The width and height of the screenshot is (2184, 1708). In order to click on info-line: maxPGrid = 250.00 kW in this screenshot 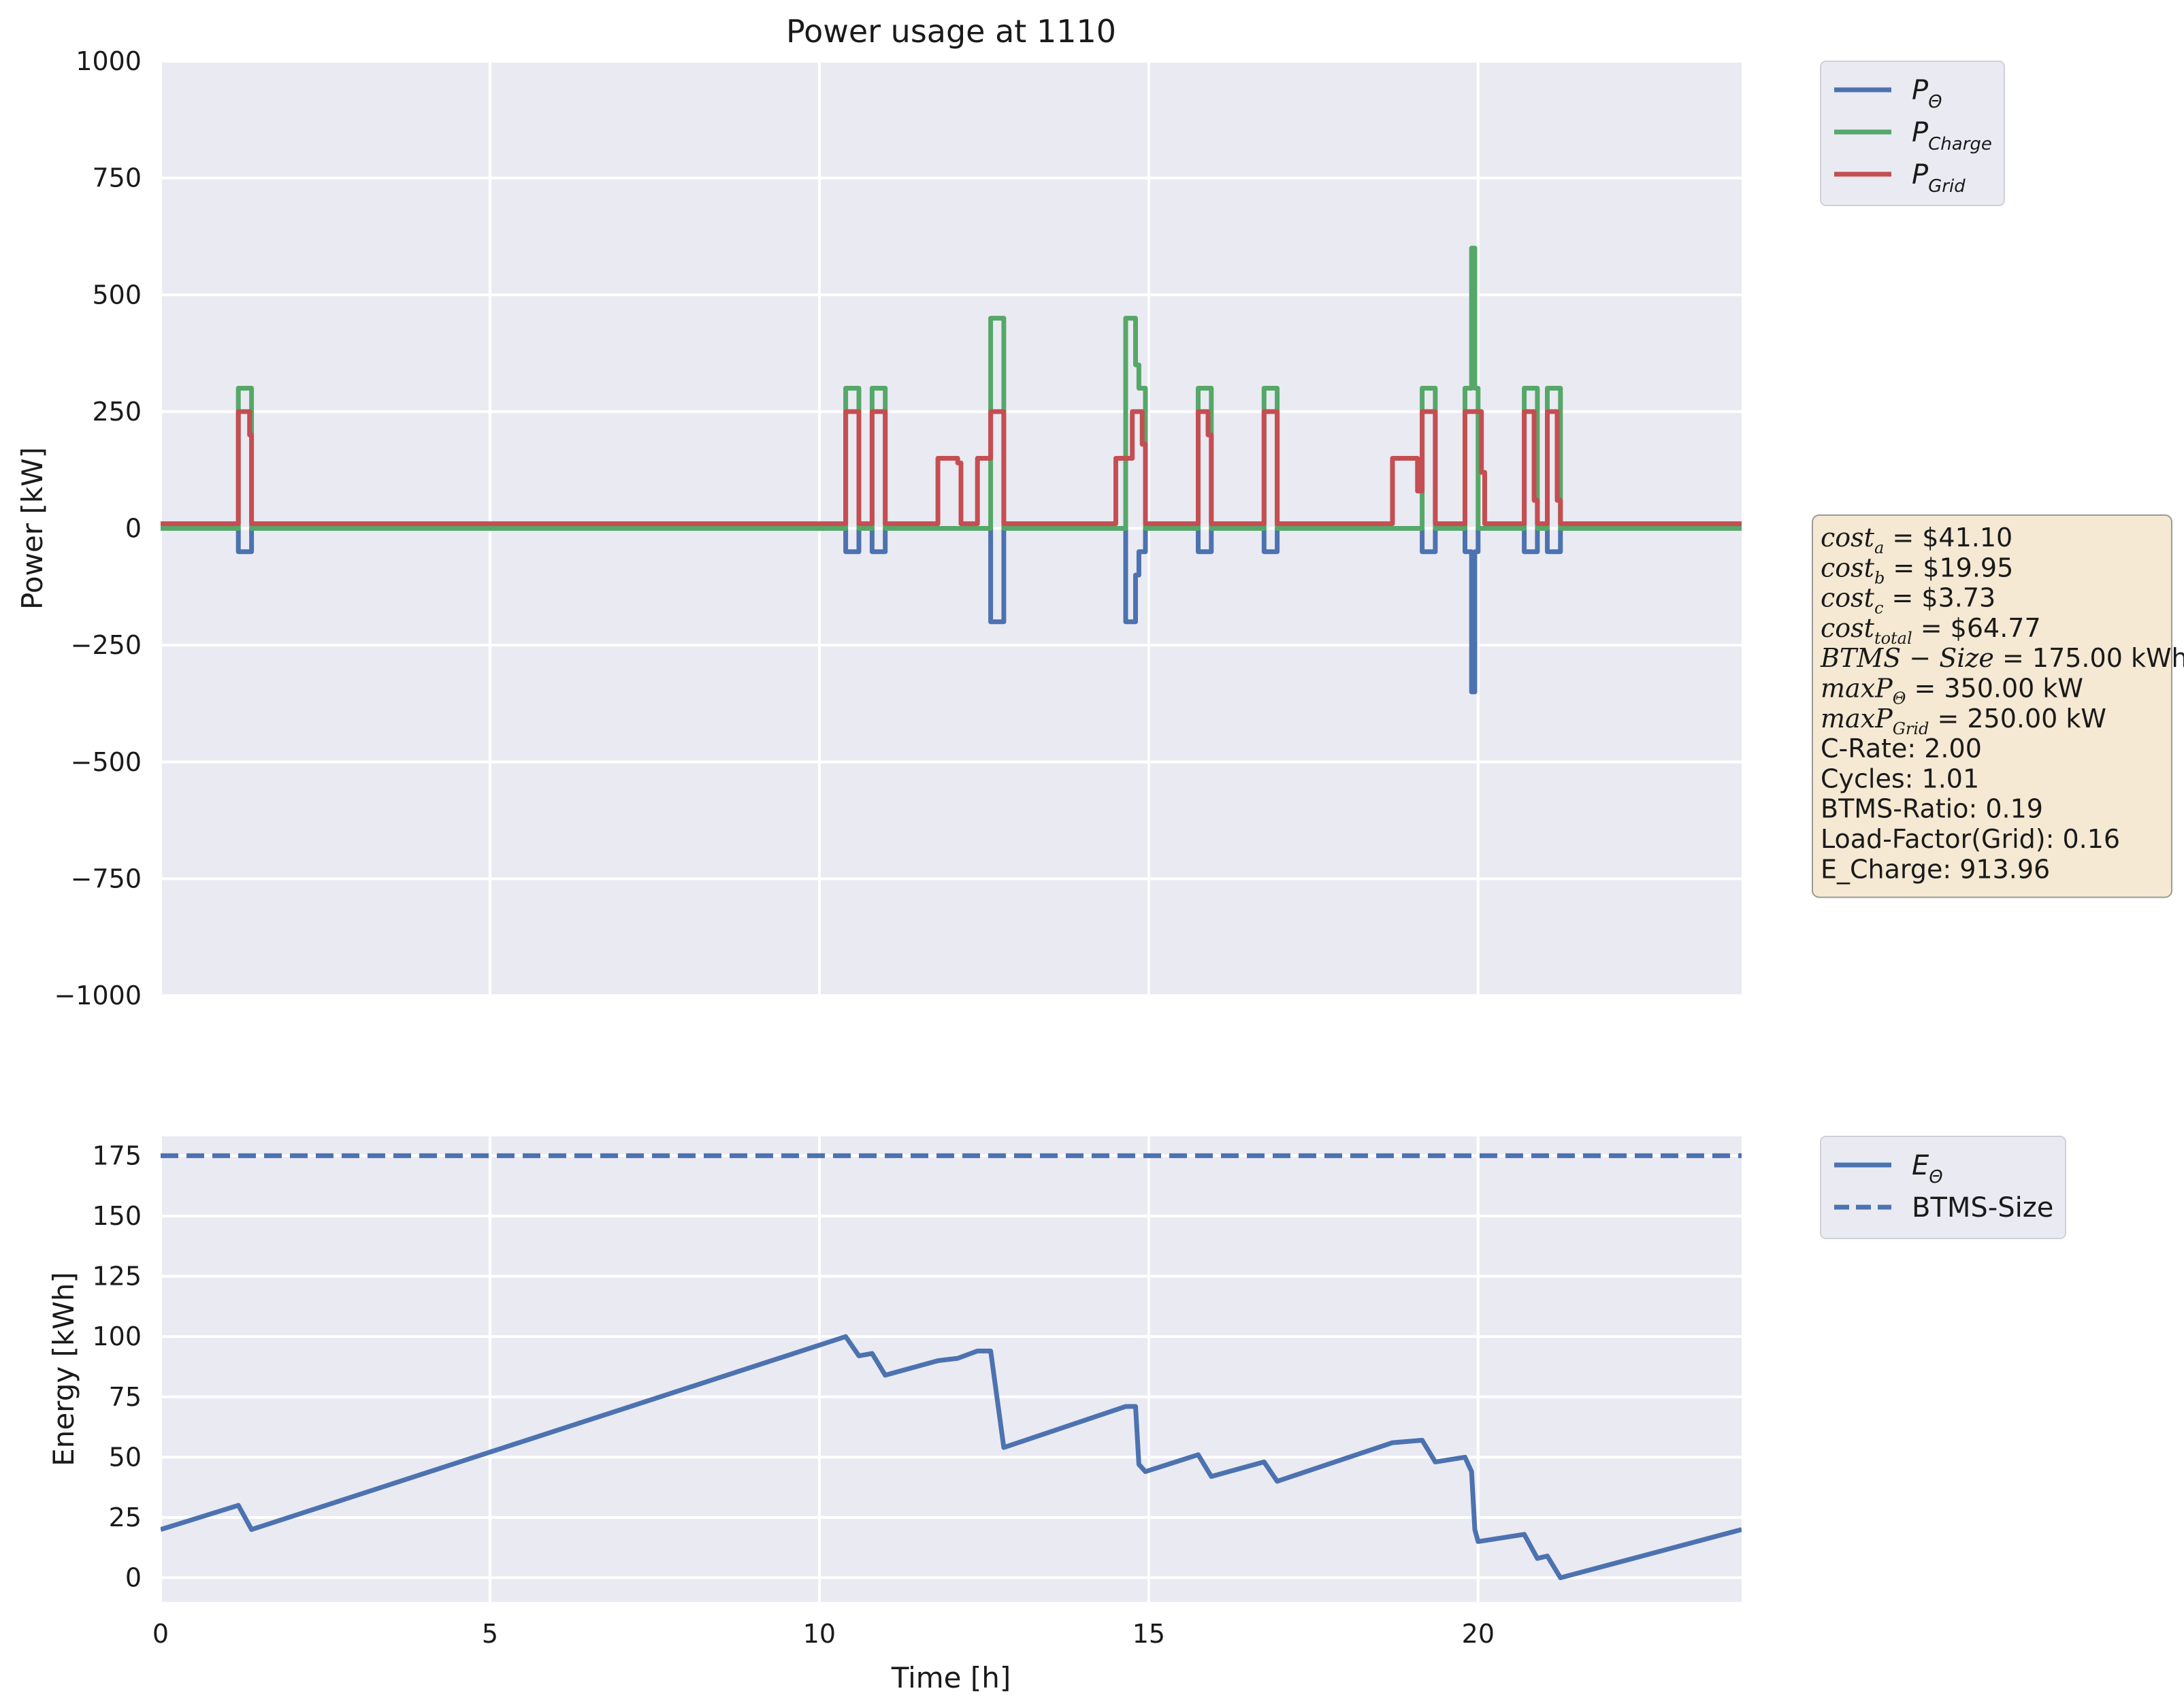, I will do `click(1963, 721)`.